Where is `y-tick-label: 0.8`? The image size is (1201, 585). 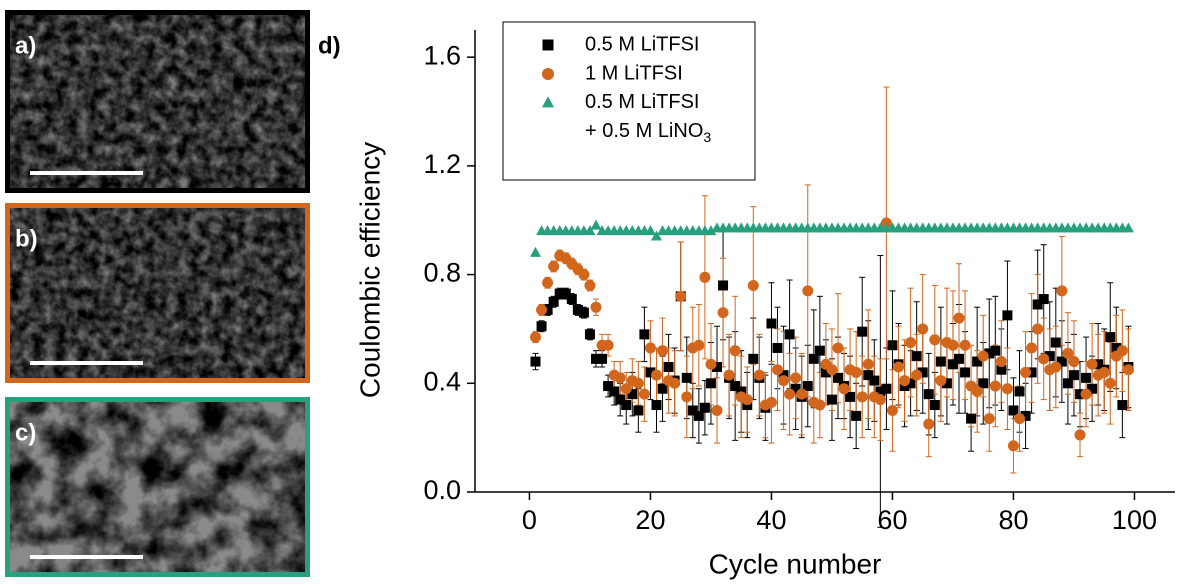
y-tick-label: 0.8 is located at coordinates (442, 273).